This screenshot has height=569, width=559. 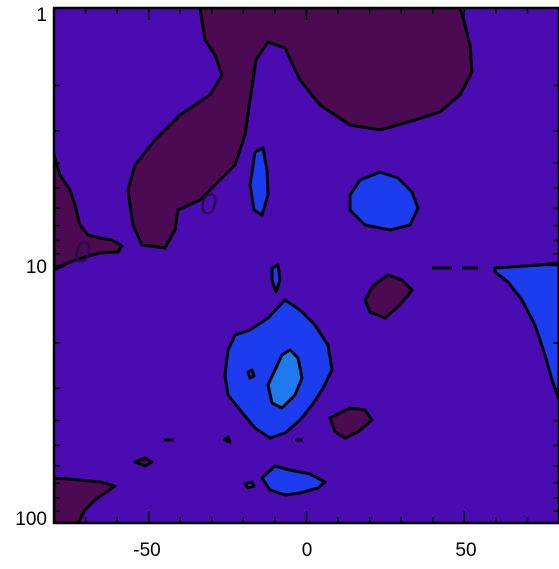 I want to click on y-tick-label: 10, so click(x=36, y=267).